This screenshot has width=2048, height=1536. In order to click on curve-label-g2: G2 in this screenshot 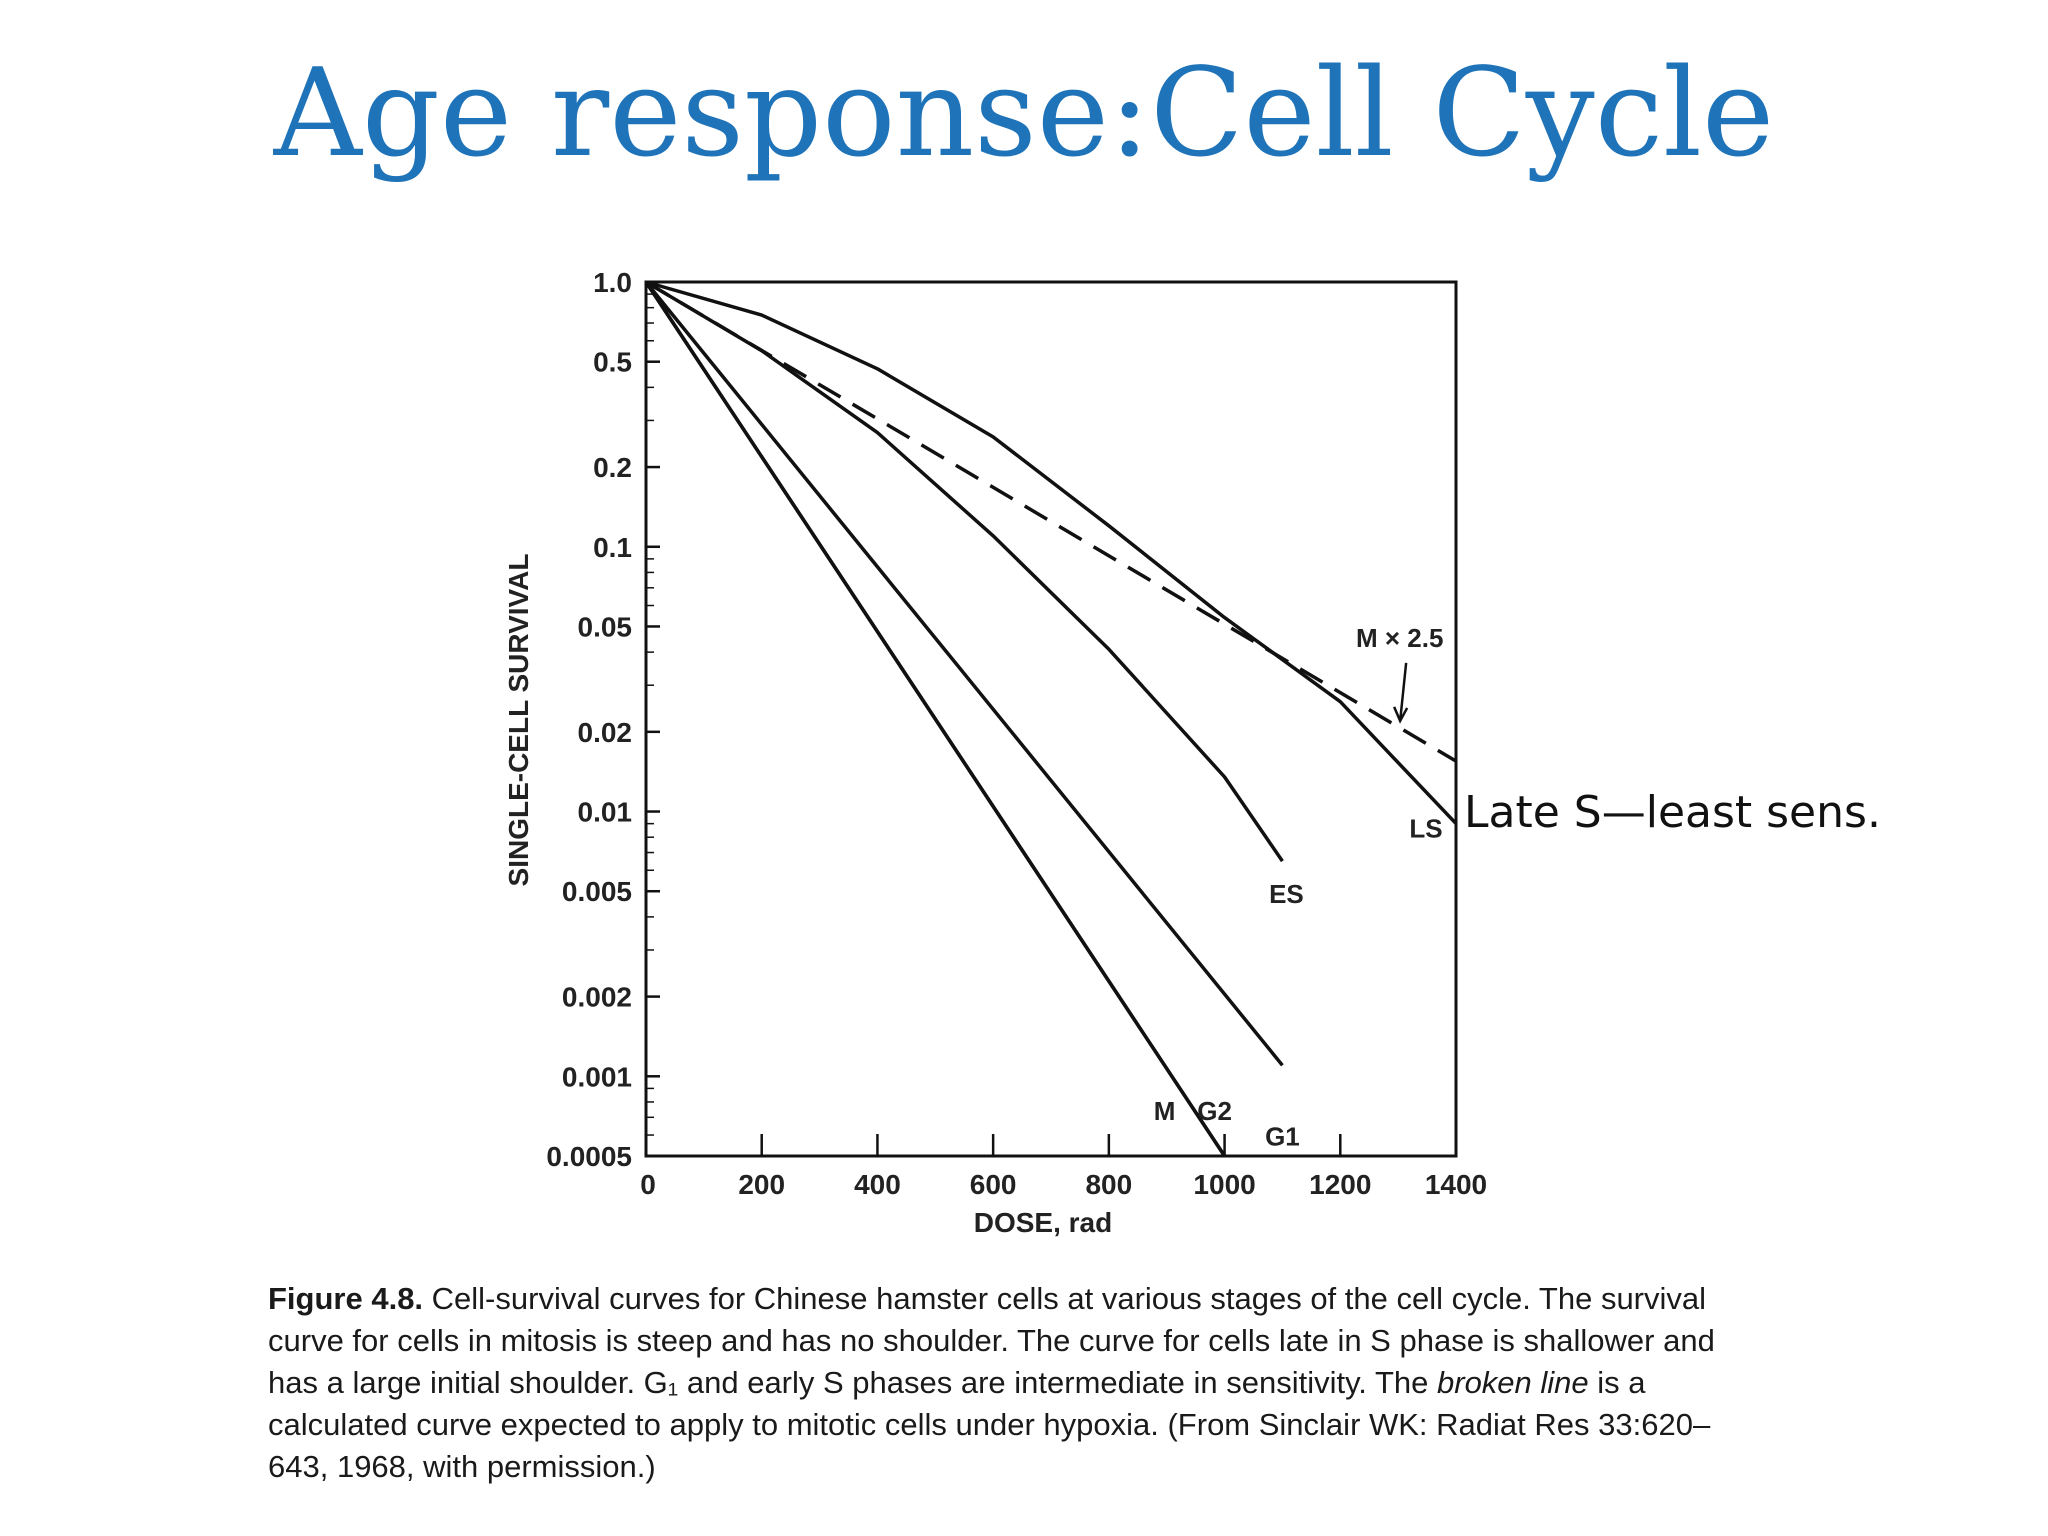, I will do `click(1214, 1111)`.